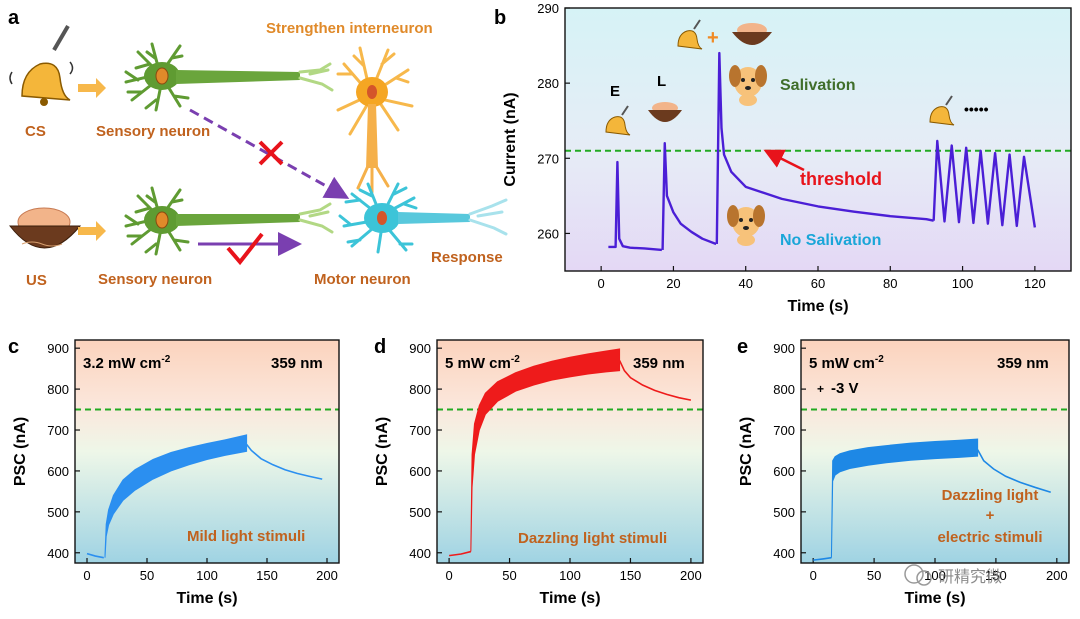 Image resolution: width=1080 pixels, height=619 pixels. What do you see at coordinates (1035, 283) in the screenshot?
I see `x-tick-label: 120` at bounding box center [1035, 283].